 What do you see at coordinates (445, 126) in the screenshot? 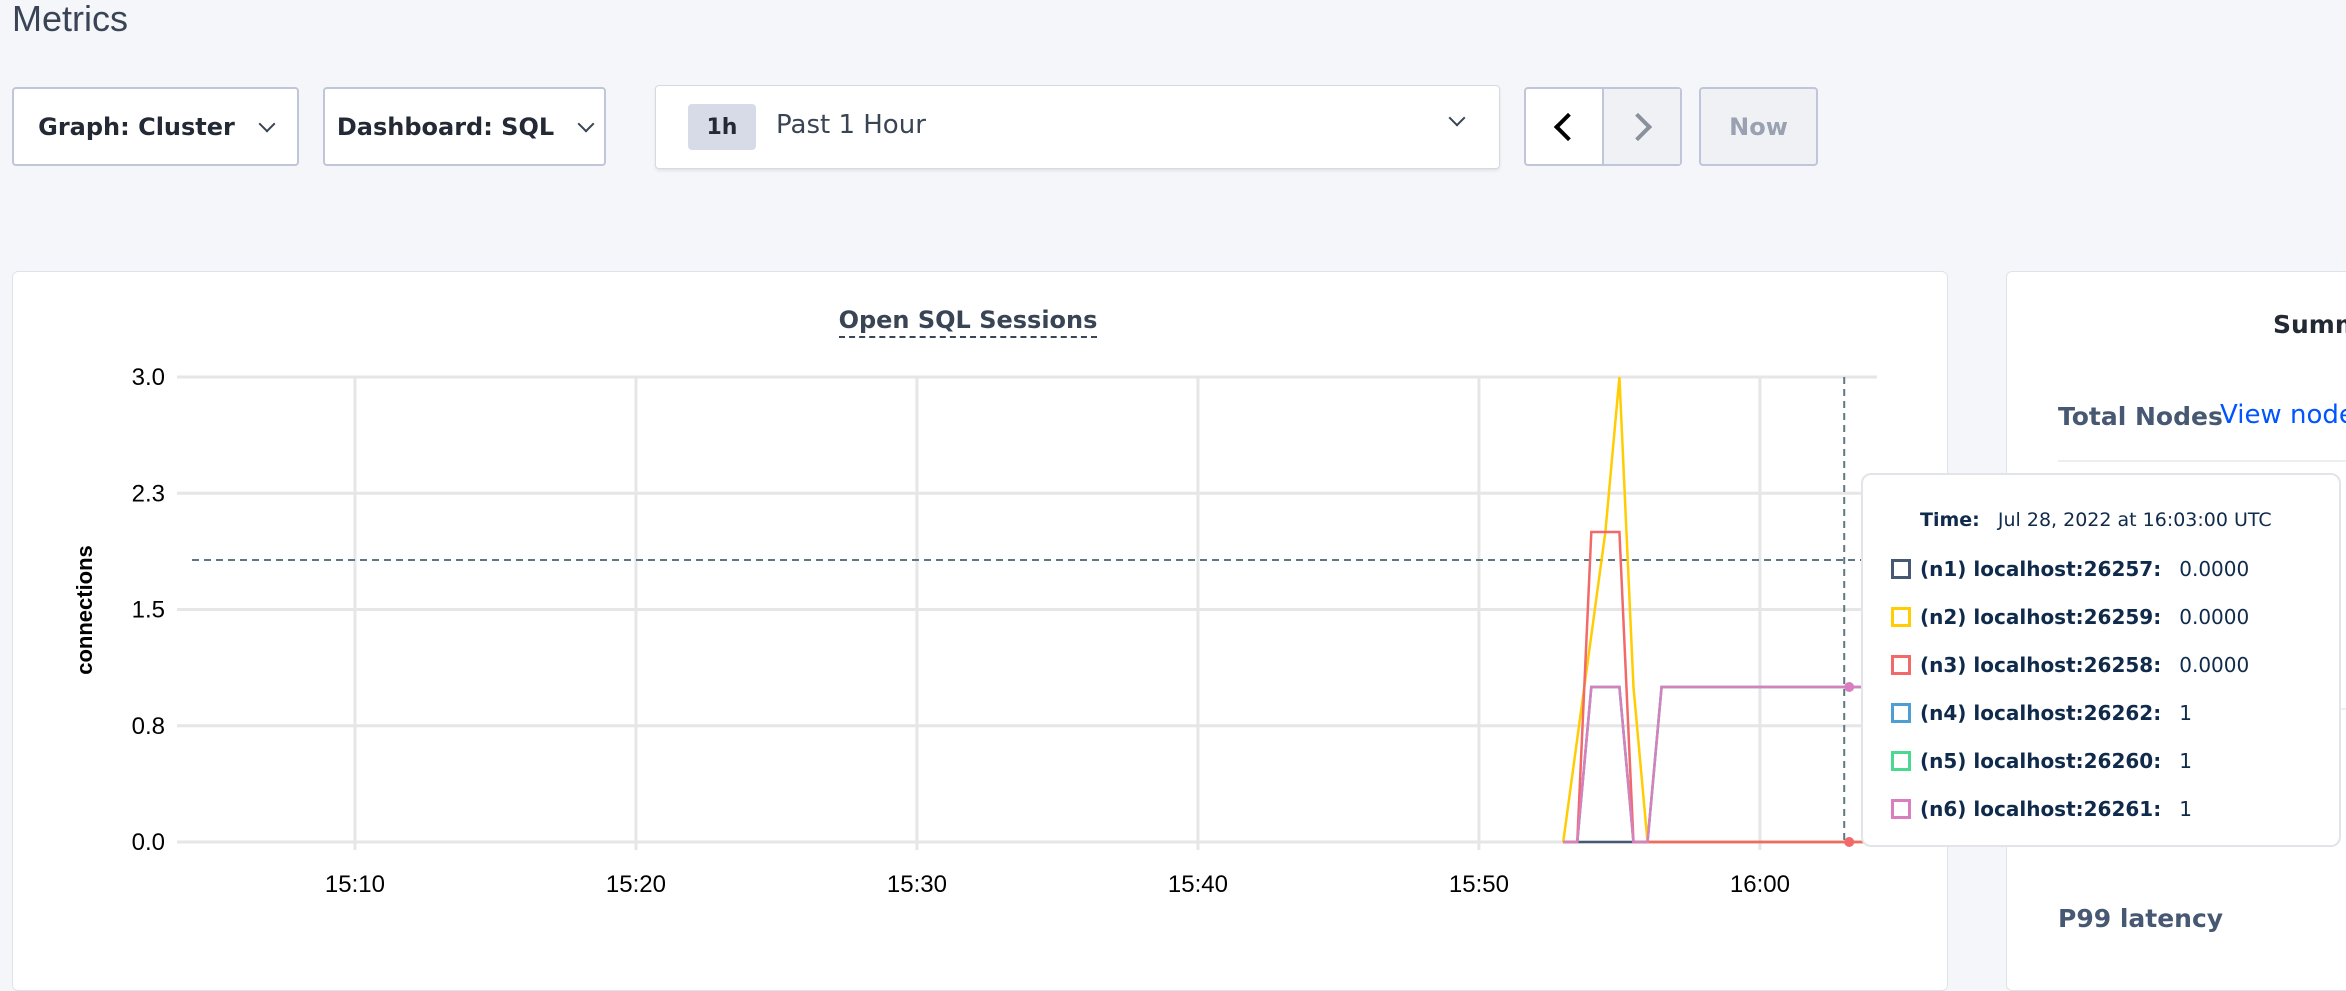
I see `dashboard-dropdown-label: Dashboard: SQL` at bounding box center [445, 126].